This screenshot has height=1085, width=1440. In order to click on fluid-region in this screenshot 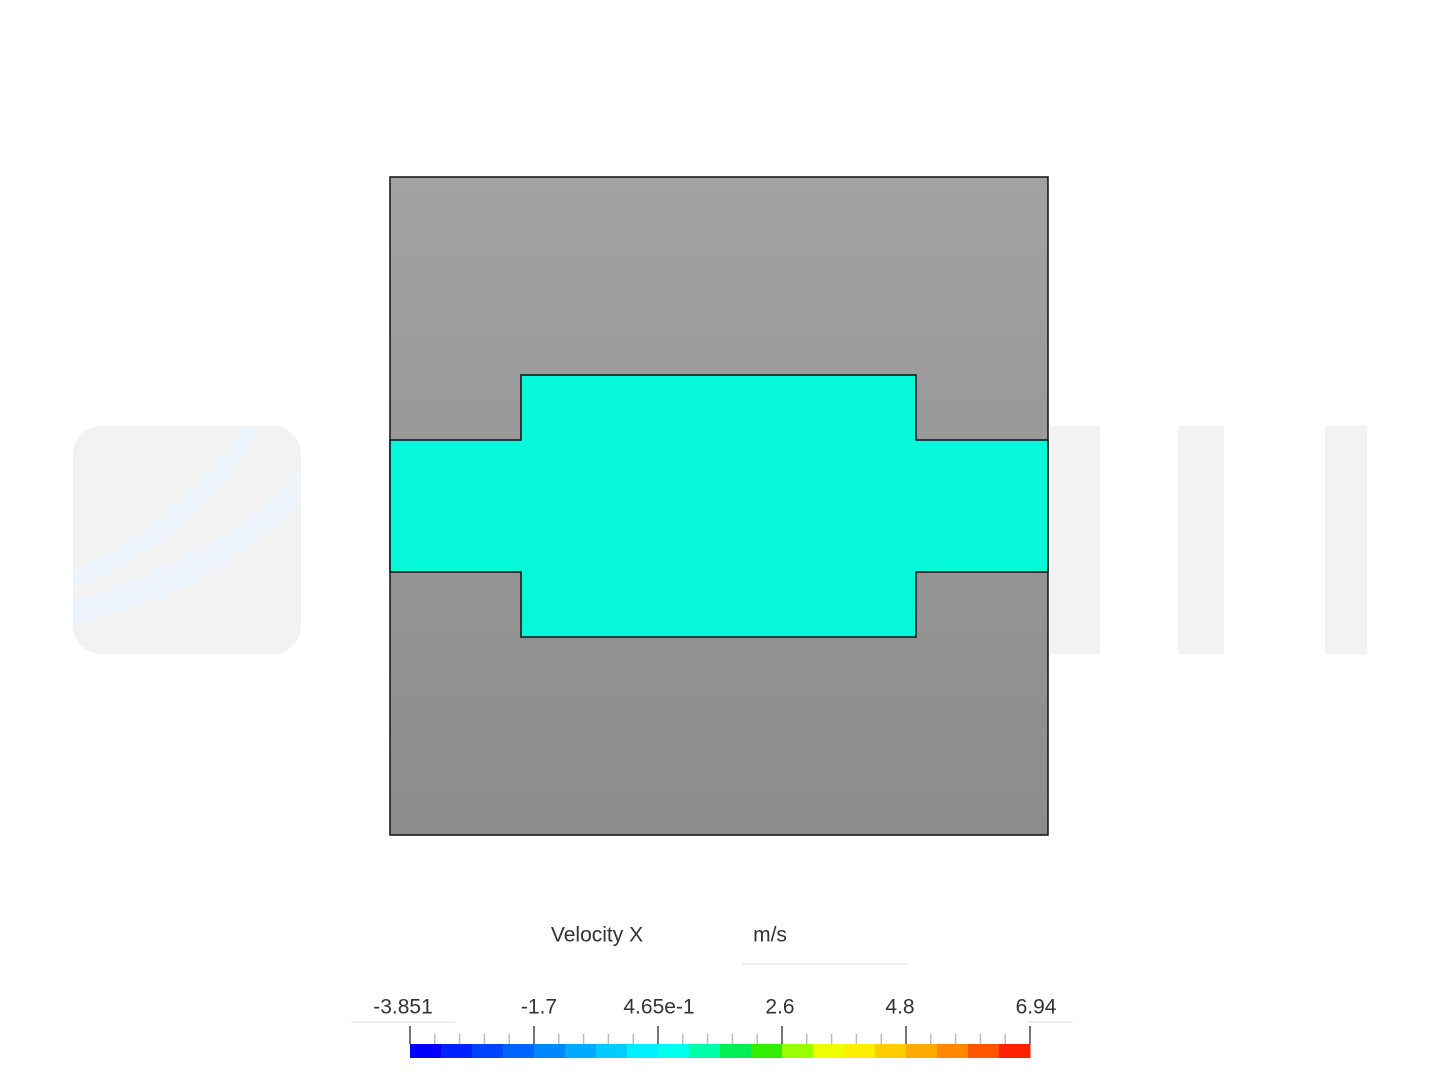, I will do `click(719, 506)`.